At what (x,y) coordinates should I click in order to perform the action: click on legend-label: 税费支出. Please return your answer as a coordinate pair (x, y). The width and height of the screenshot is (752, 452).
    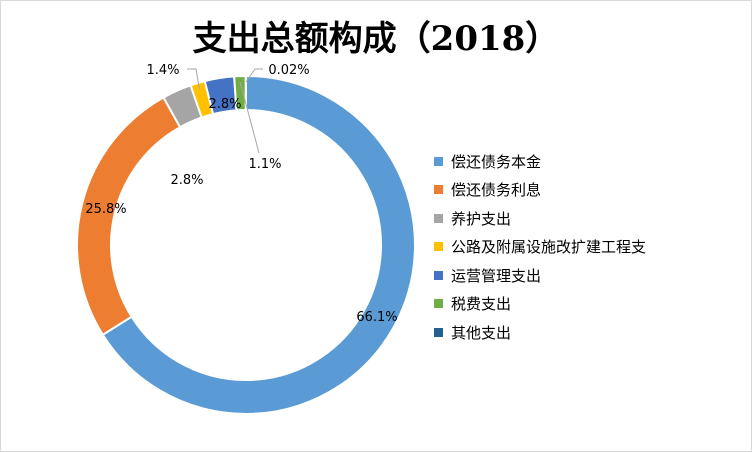
    Looking at the image, I should click on (481, 304).